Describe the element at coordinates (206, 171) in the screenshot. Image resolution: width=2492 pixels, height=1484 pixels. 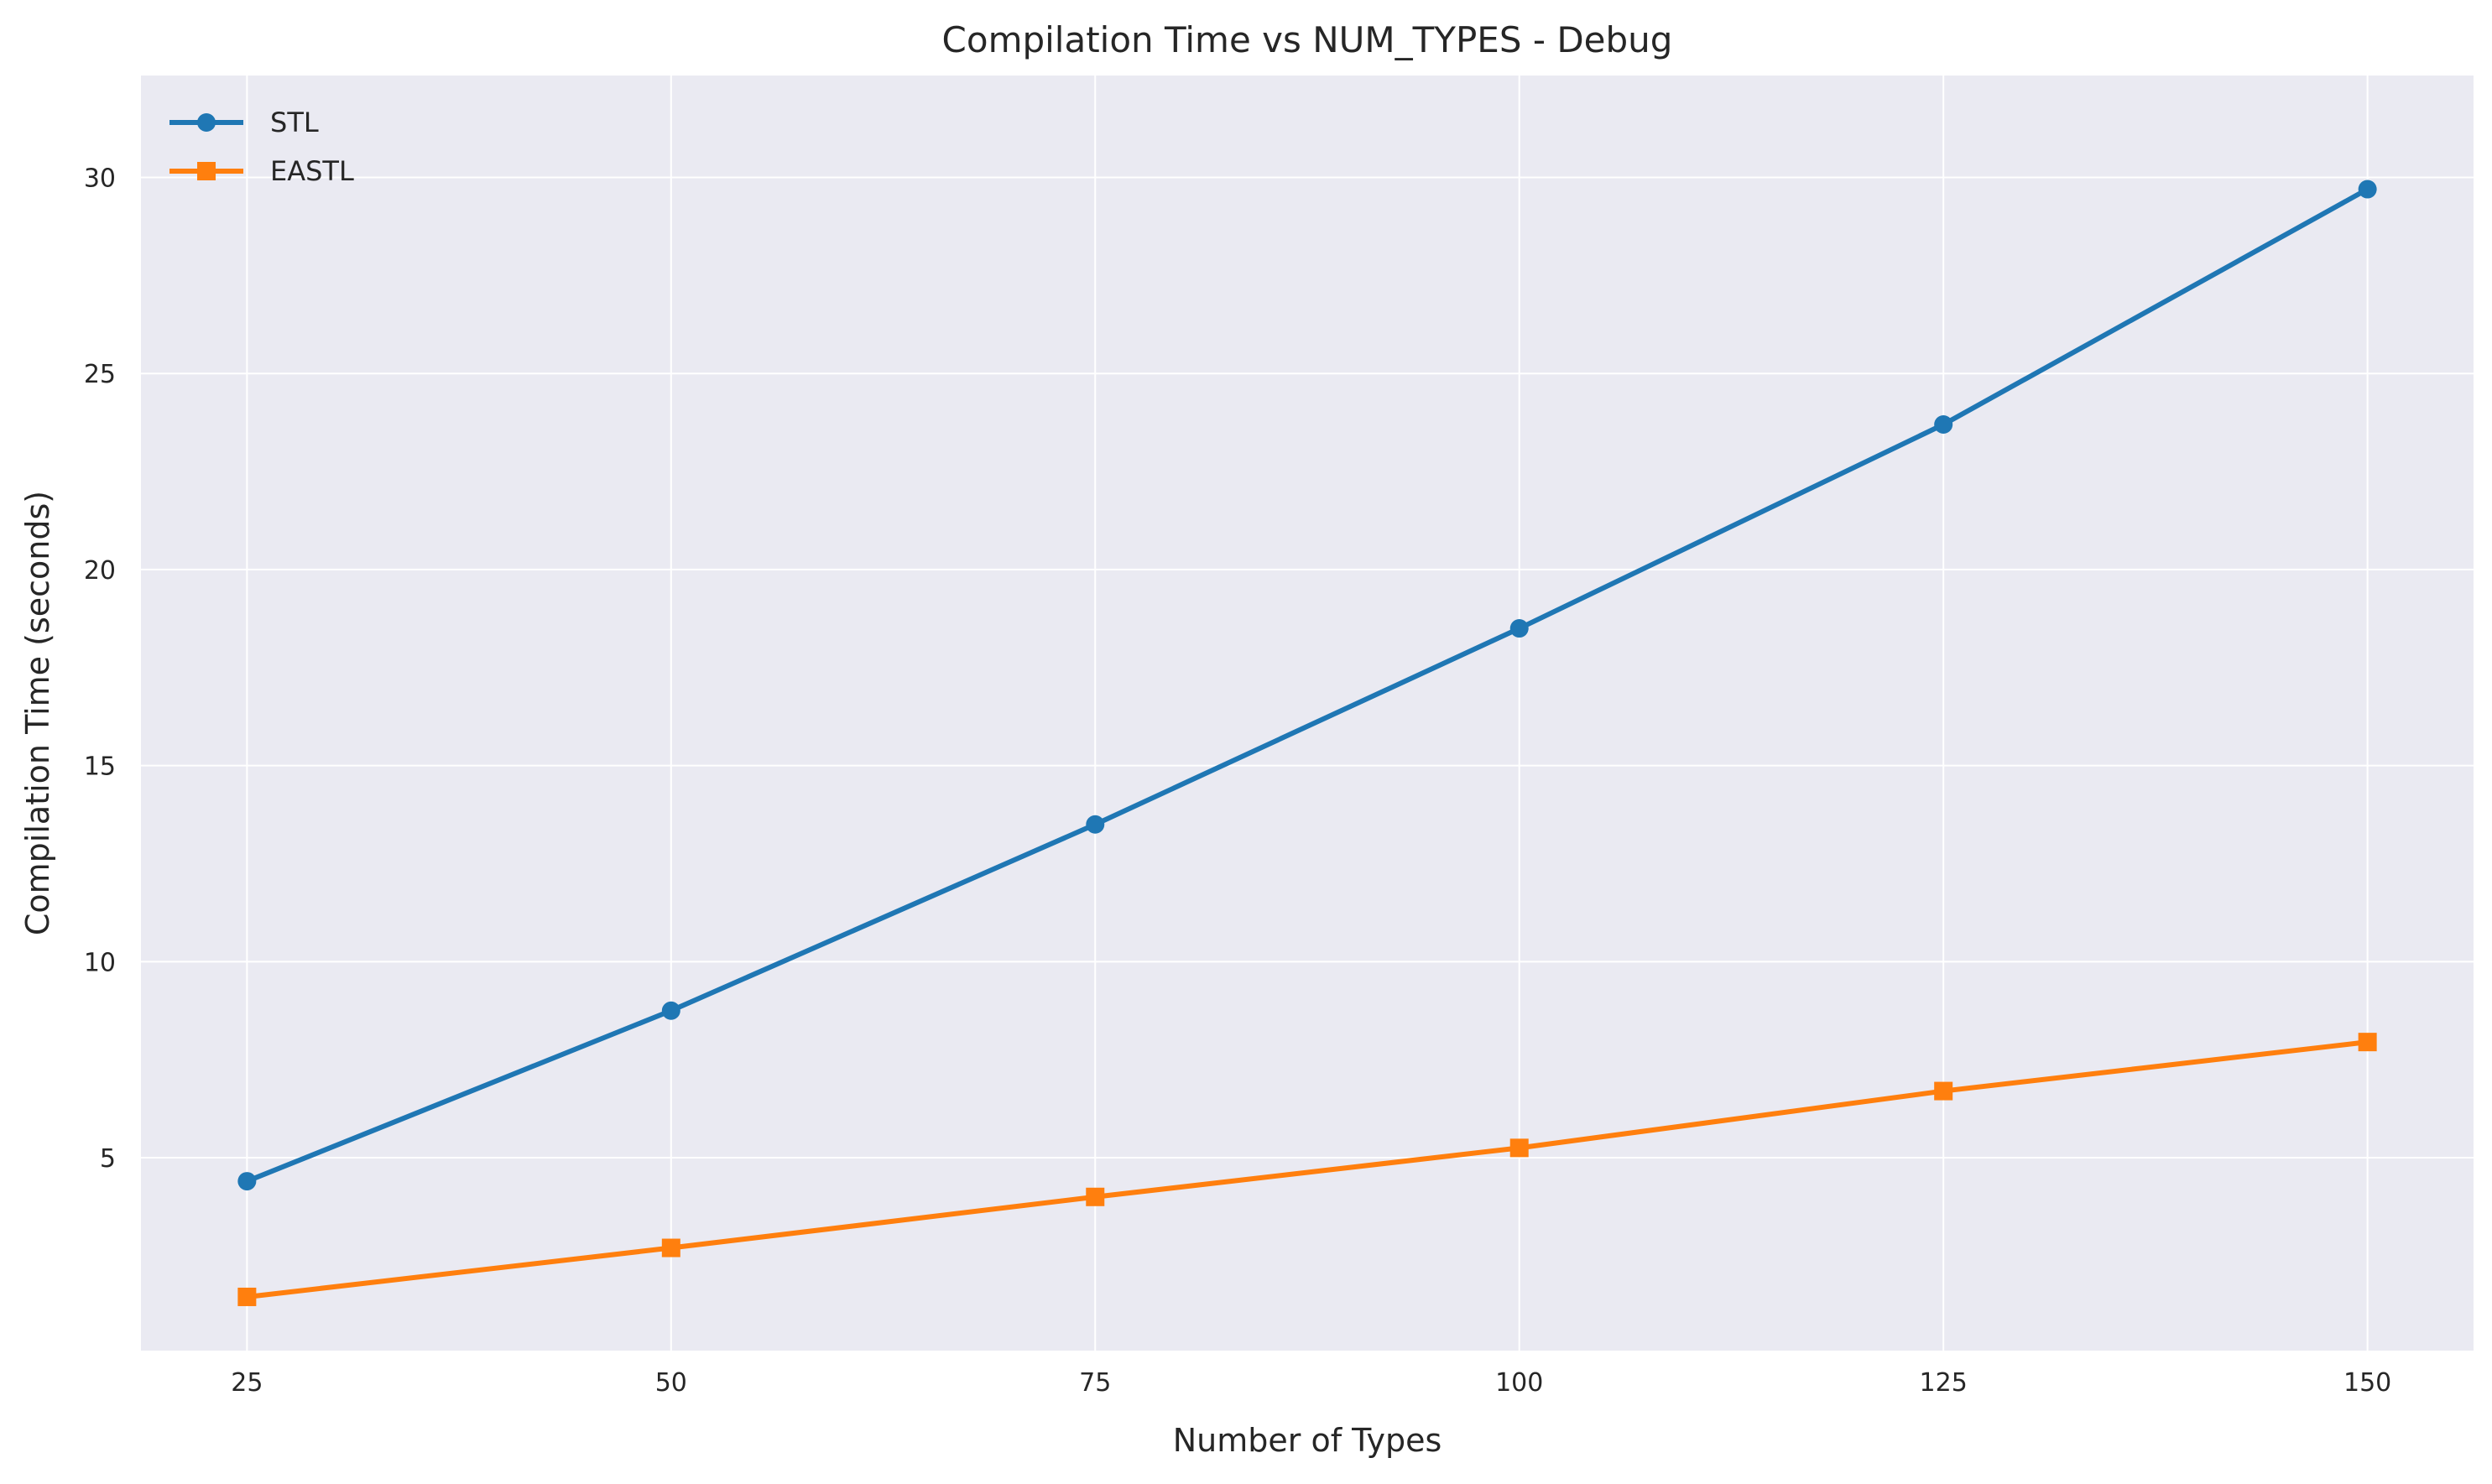
I see `legend-marker-eastl` at that location.